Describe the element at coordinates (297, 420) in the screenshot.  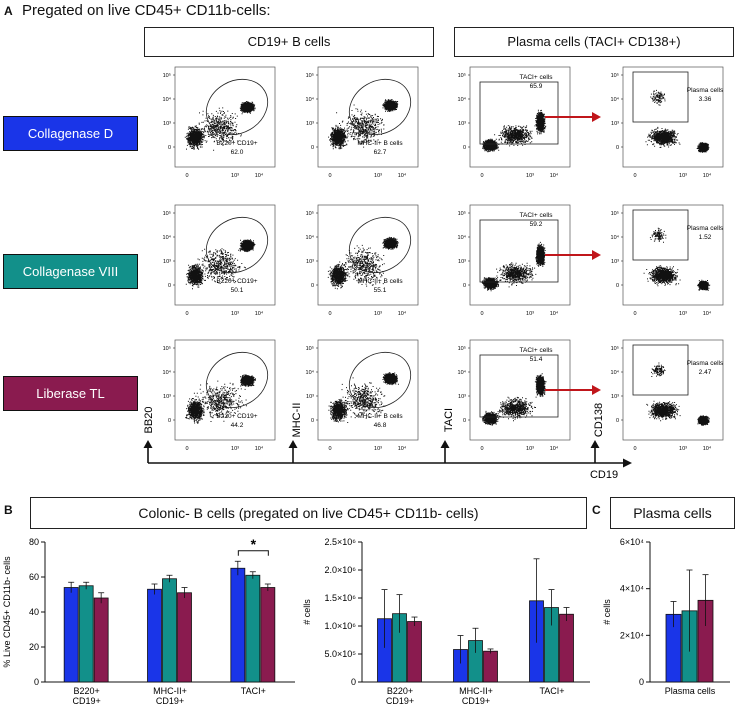
I see `axis-label-mhc-ii: MHC-II` at that location.